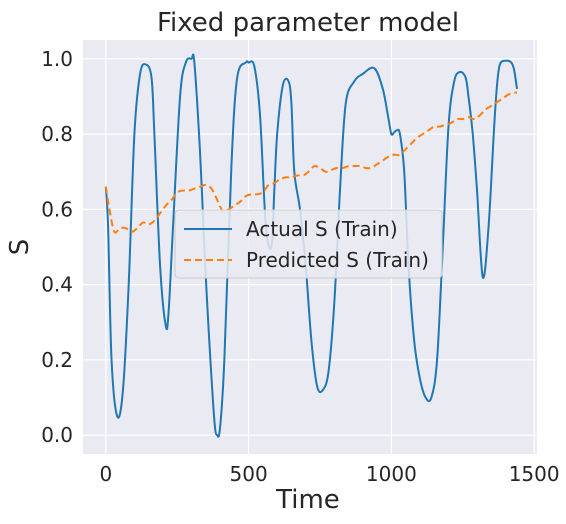 The image size is (566, 524). What do you see at coordinates (322, 229) in the screenshot?
I see `legend-label-actual: Actual S (Train)` at bounding box center [322, 229].